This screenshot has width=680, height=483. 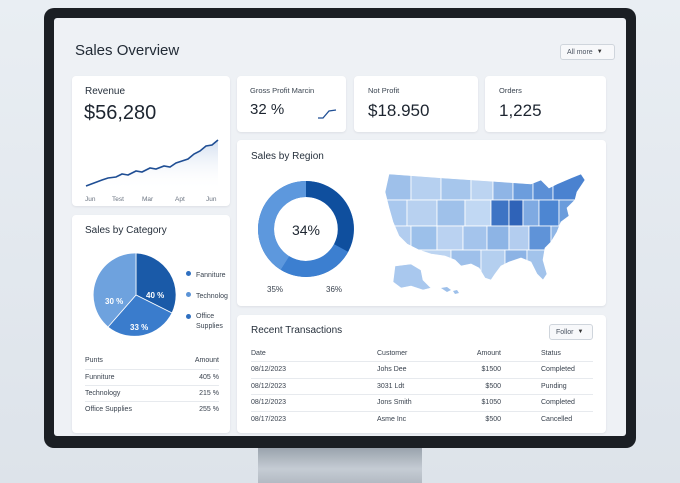 I want to click on table-row: 08/12/2023 Jons Smith $1050 Completed, so click(x=422, y=403).